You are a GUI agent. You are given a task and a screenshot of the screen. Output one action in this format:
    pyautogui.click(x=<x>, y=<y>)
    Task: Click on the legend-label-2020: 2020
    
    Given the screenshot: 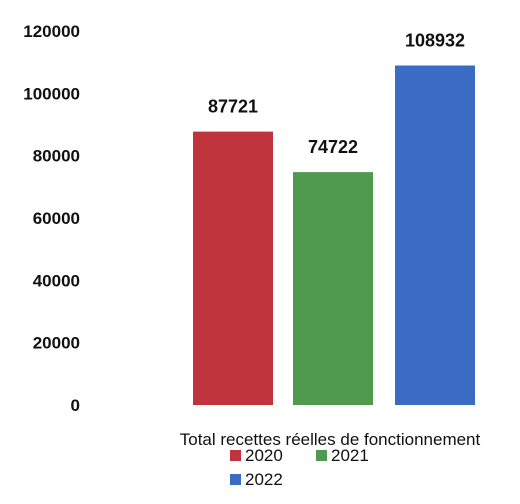 What is the action you would take?
    pyautogui.click(x=264, y=455)
    